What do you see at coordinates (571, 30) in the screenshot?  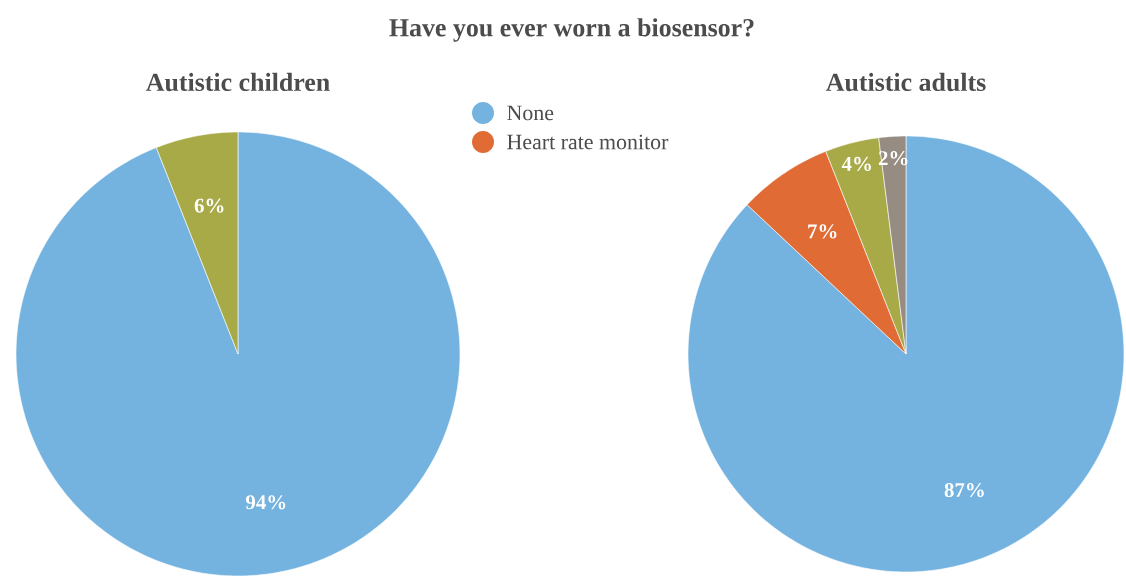 I see `text: Have you ever worn a biosensor?` at bounding box center [571, 30].